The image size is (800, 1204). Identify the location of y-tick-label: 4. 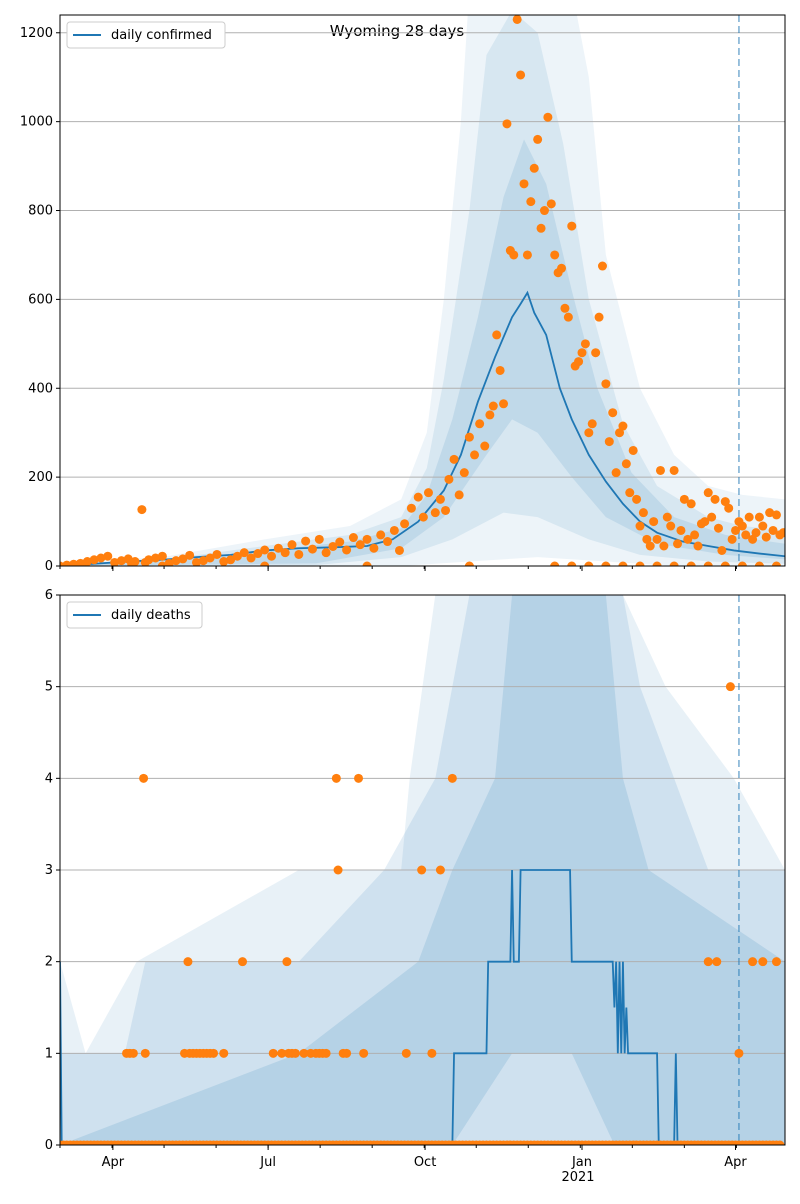
(49, 778).